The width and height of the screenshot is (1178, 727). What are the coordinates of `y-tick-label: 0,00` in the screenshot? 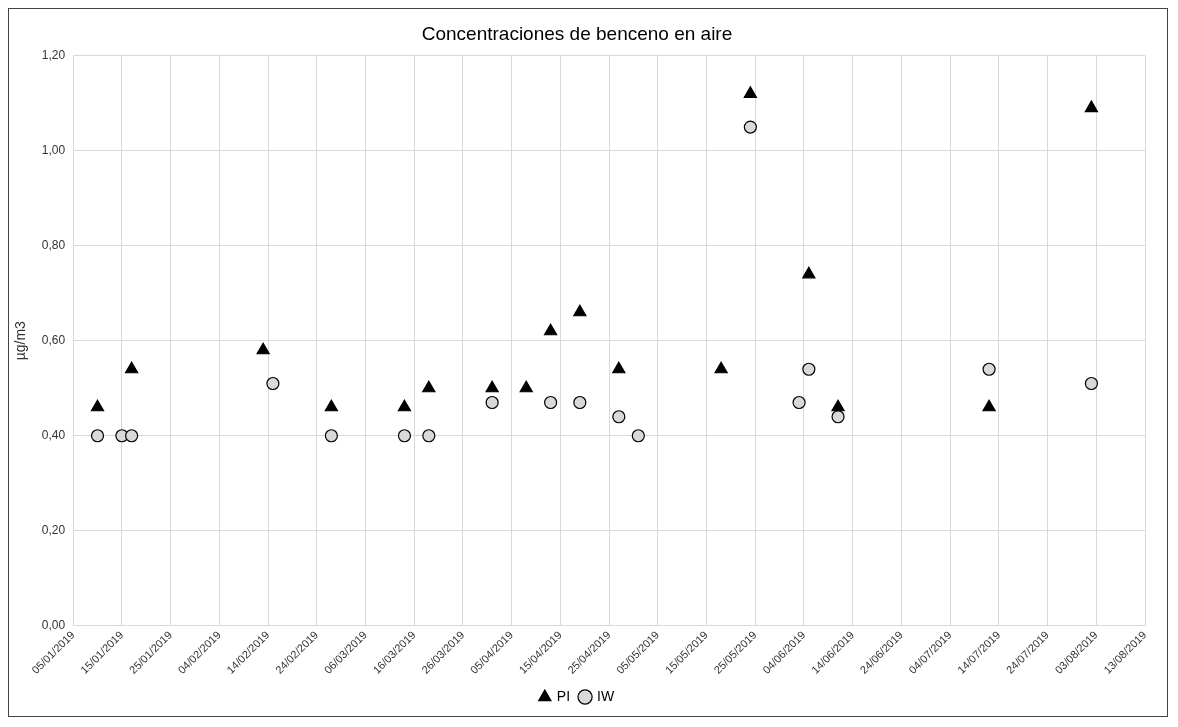 It's located at (53, 625).